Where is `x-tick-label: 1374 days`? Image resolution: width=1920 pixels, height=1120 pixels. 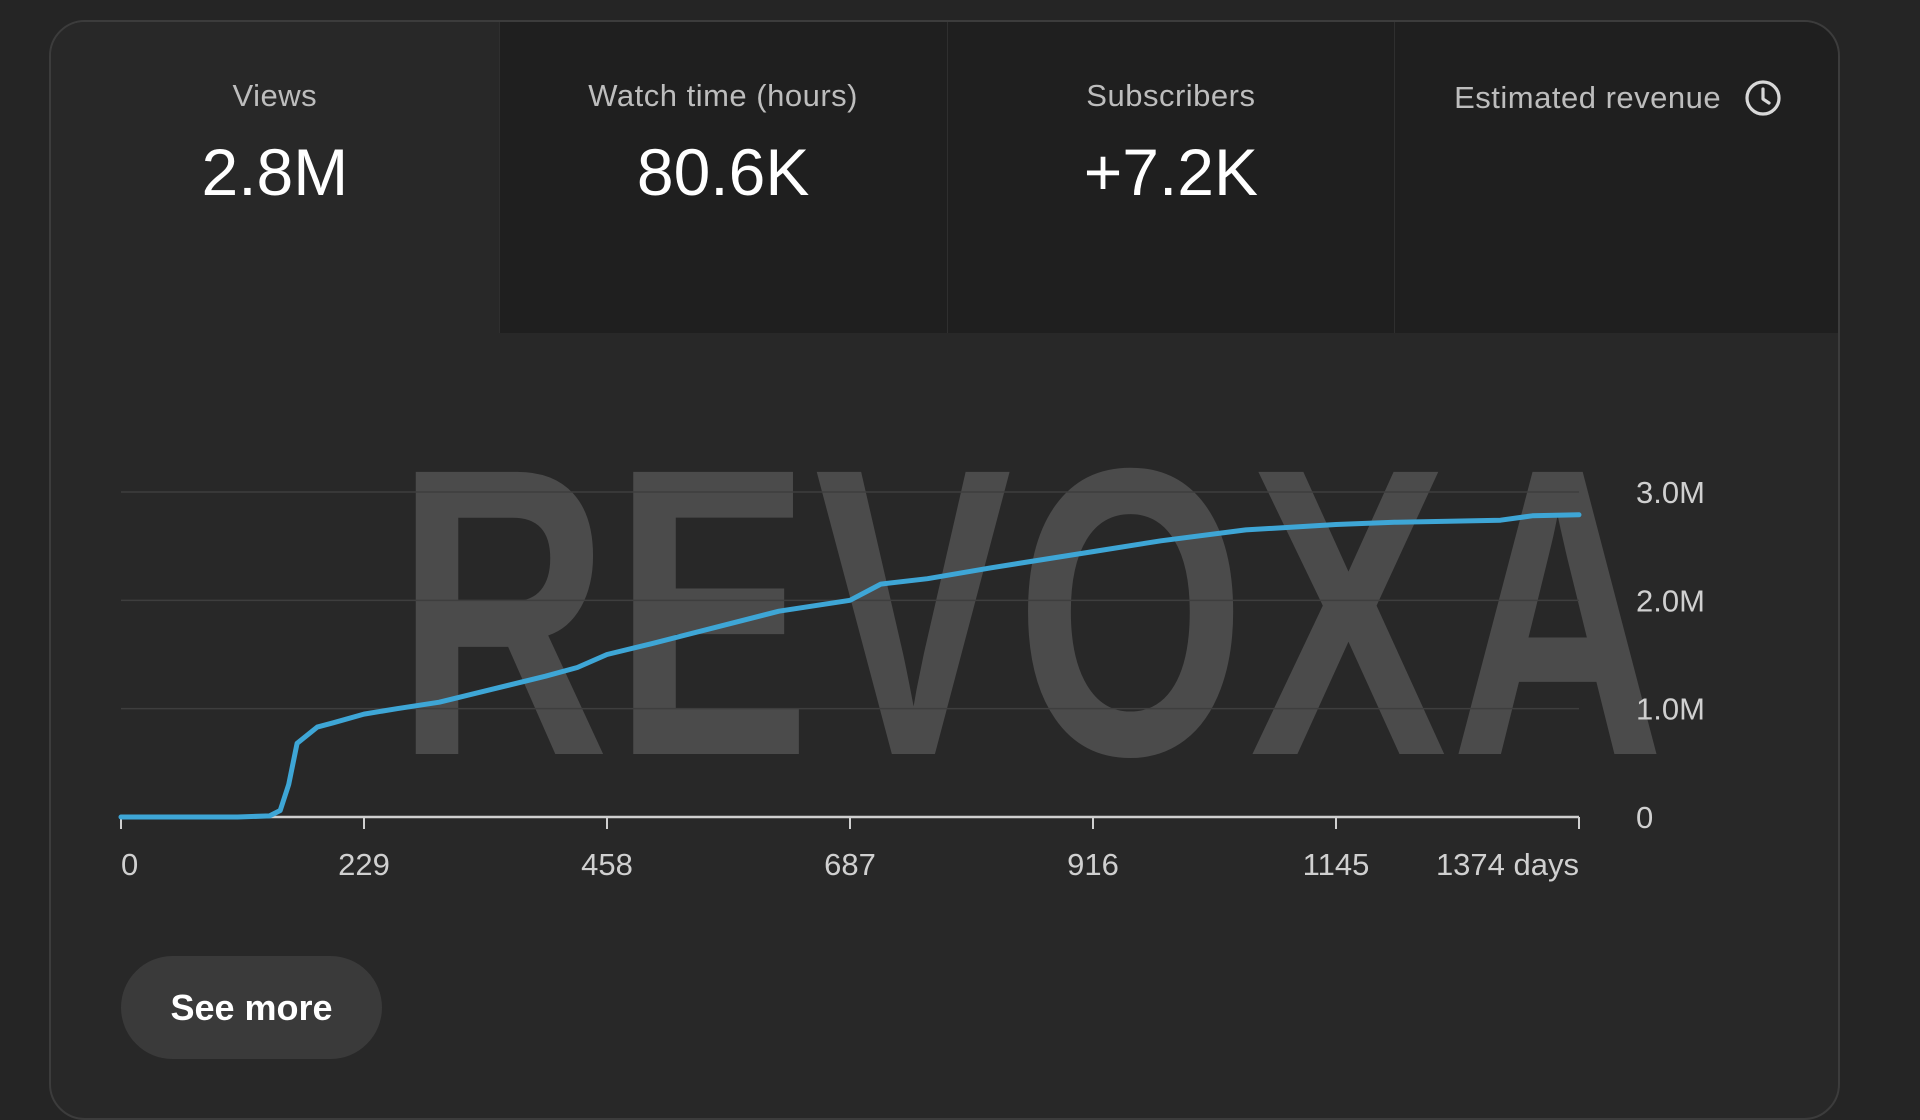
x-tick-label: 1374 days is located at coordinates (1507, 864).